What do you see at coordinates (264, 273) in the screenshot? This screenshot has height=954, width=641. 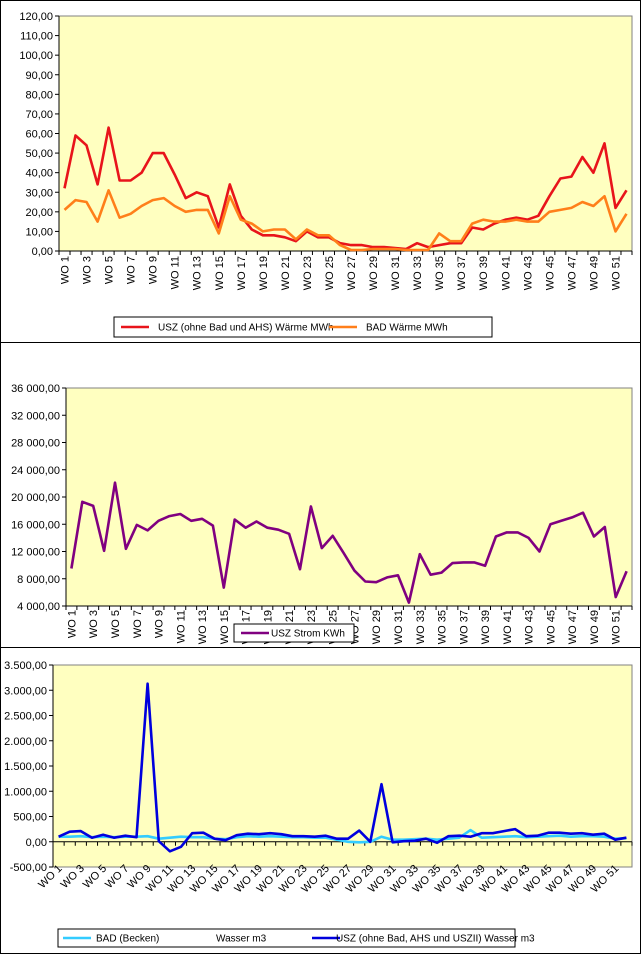 I see `x-tick-label: WO 19` at bounding box center [264, 273].